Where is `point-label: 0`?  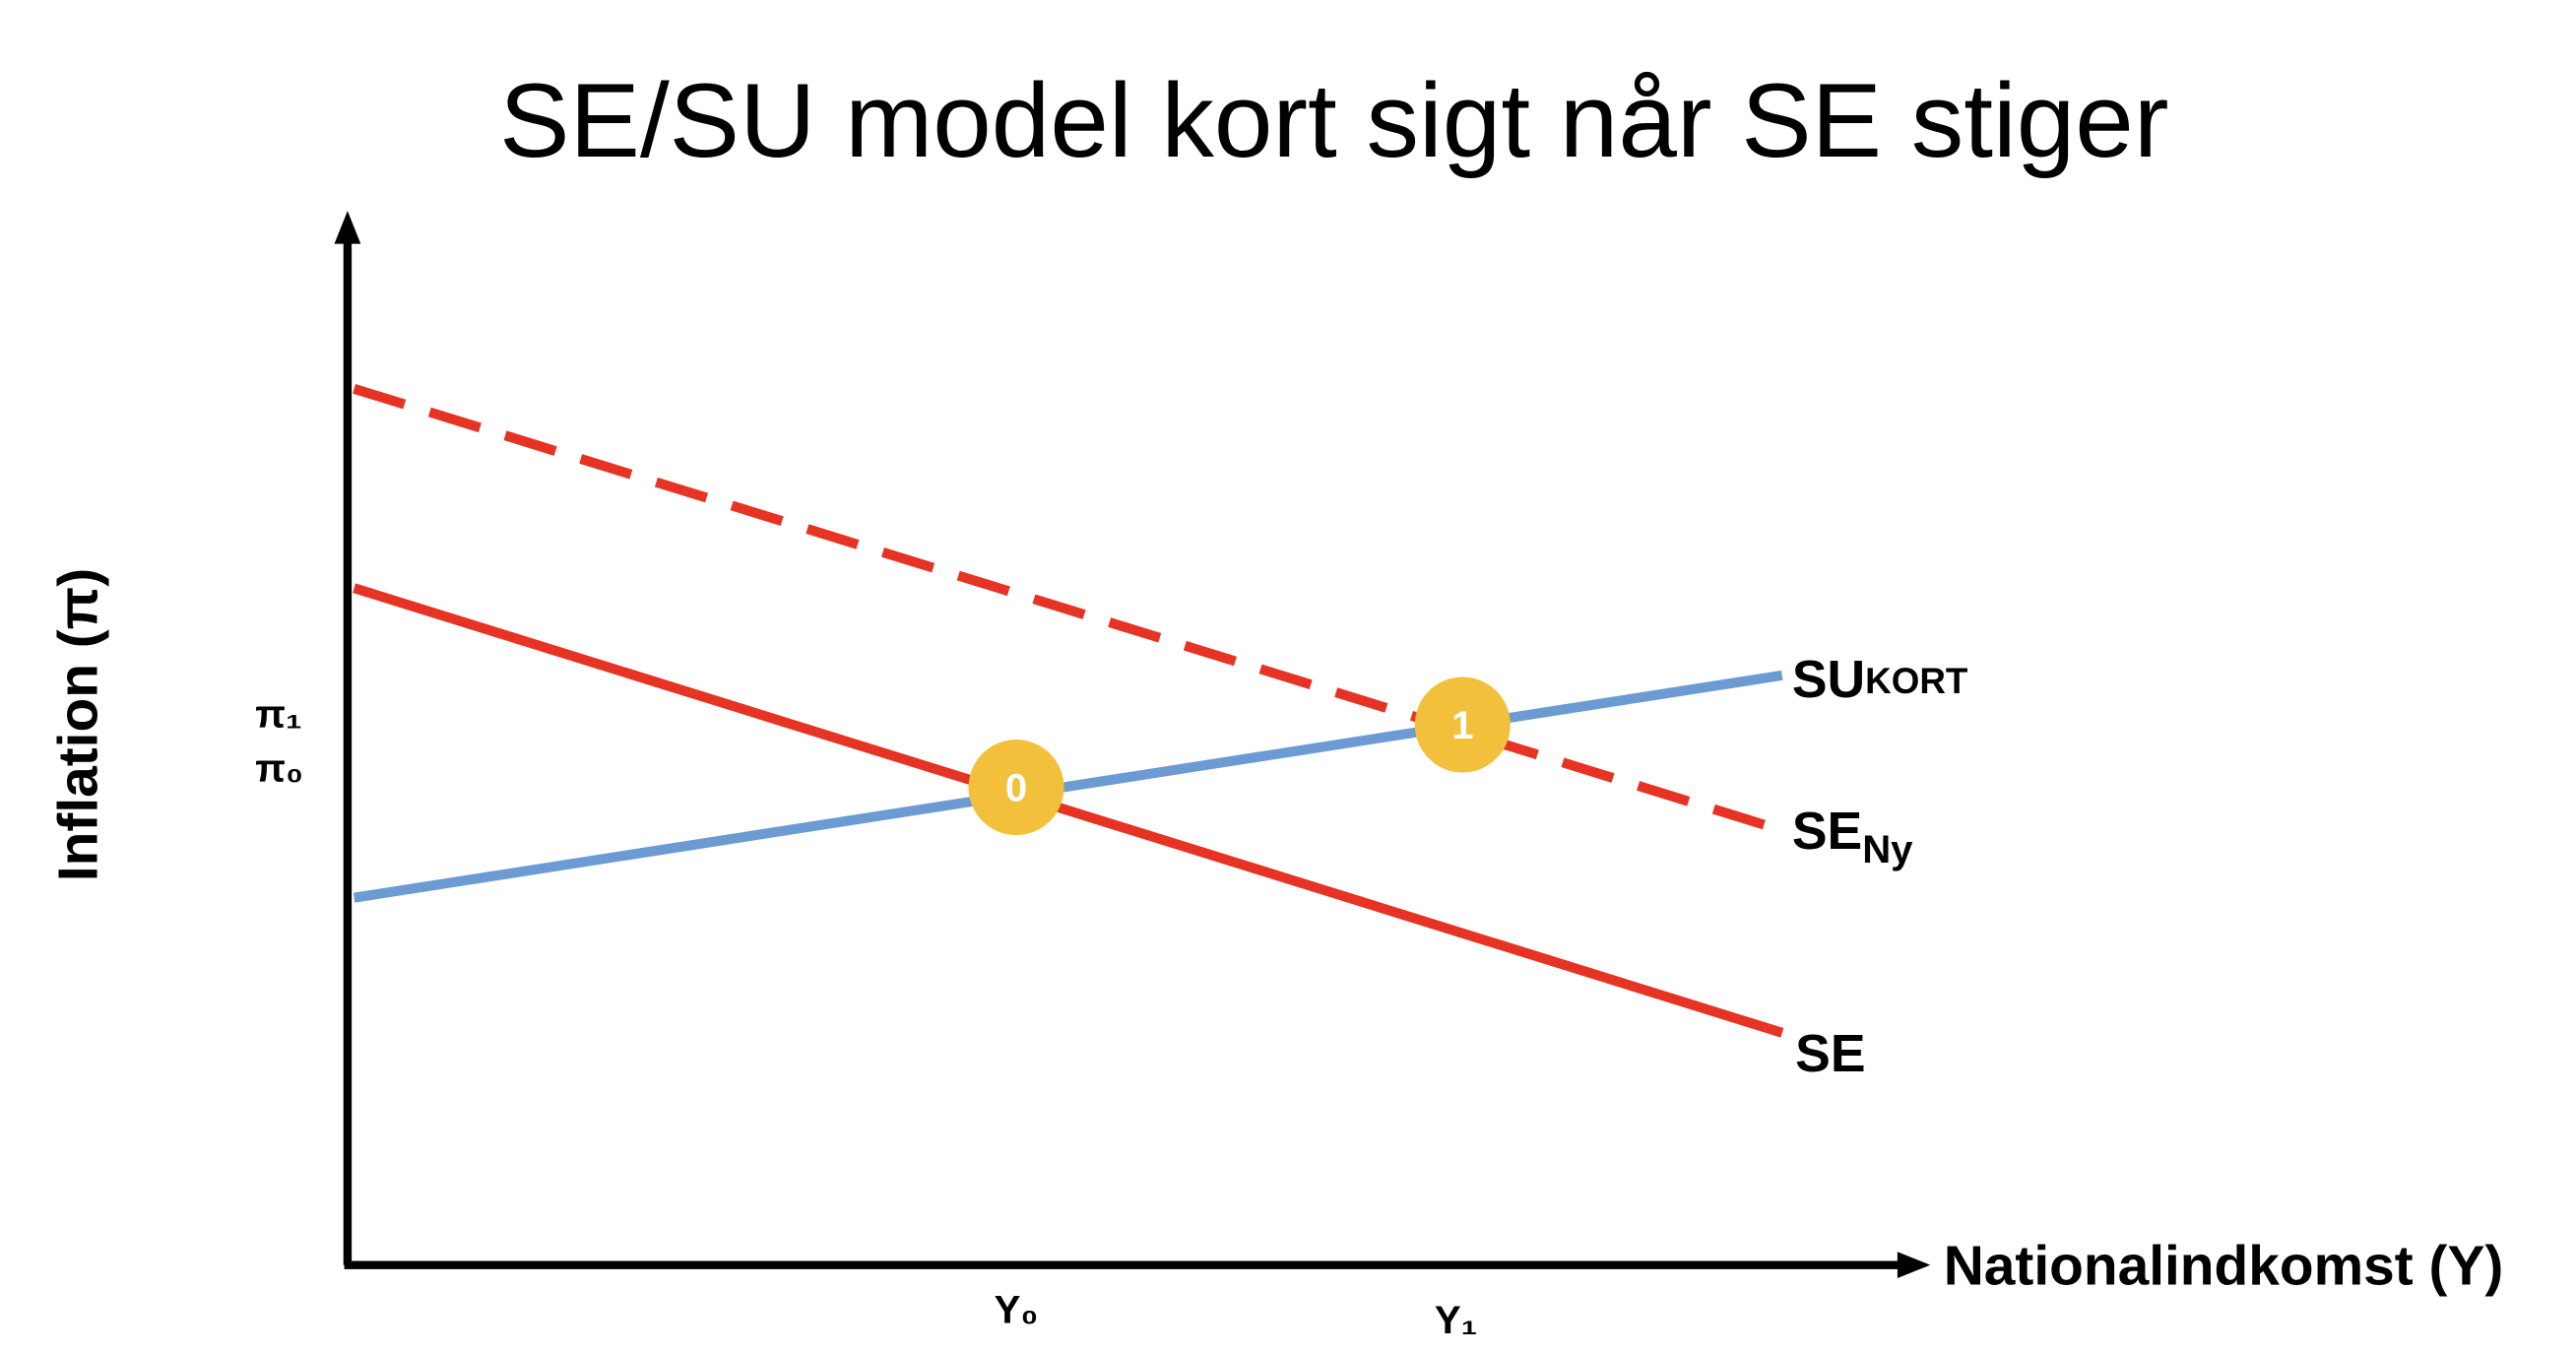 point-label: 0 is located at coordinates (1016, 788).